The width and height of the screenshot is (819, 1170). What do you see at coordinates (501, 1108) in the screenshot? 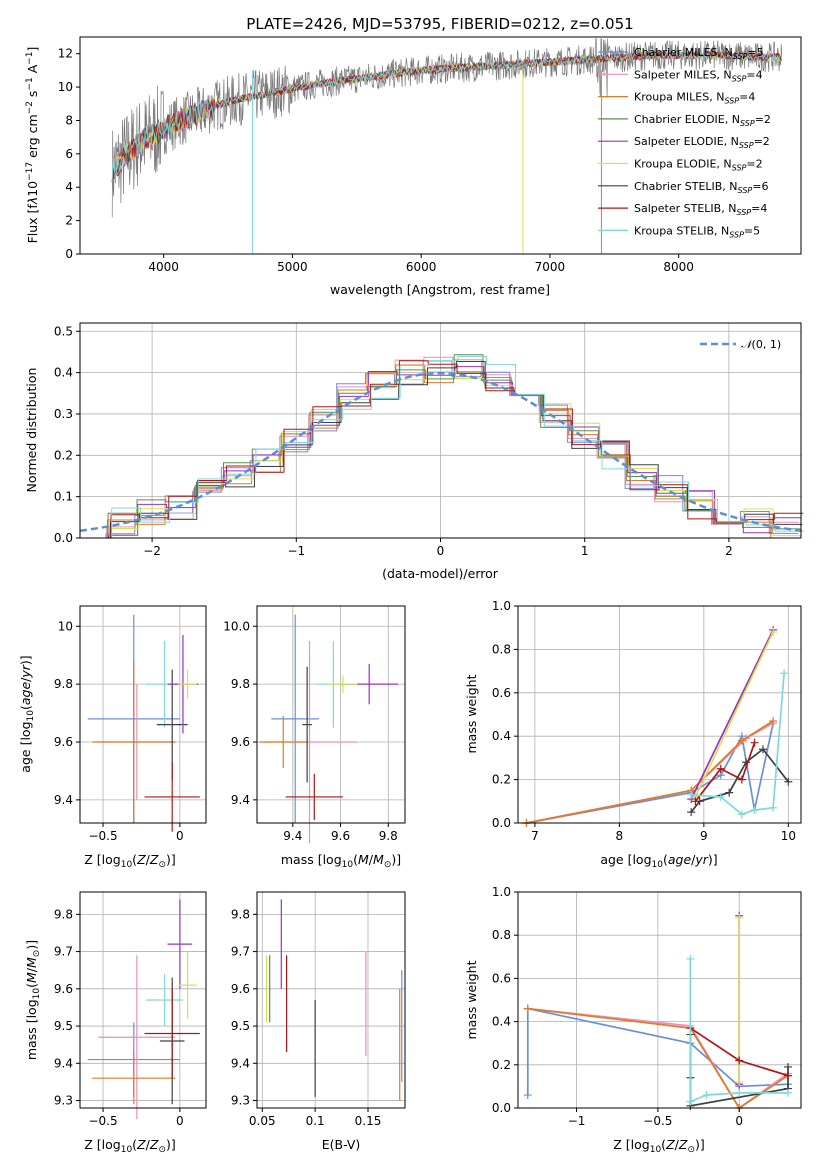
I see `p8-ytick-label: 0.0` at bounding box center [501, 1108].